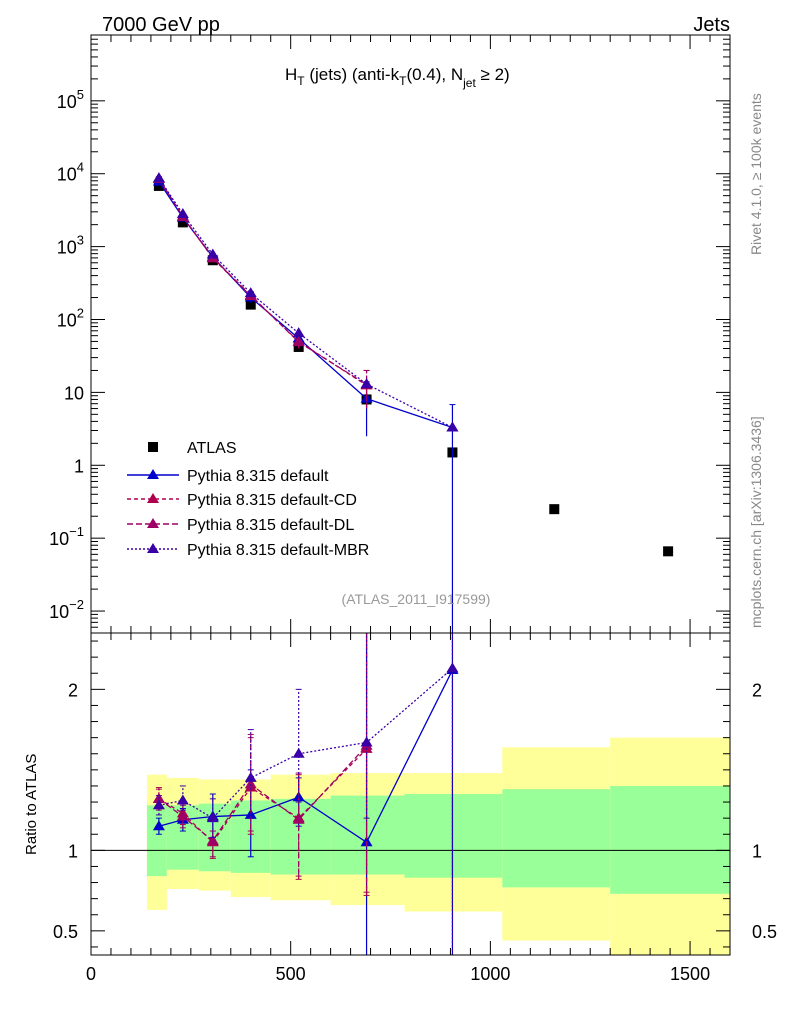  What do you see at coordinates (161, 25) in the screenshot?
I see `header-energy-label: 7000 GeV pp` at bounding box center [161, 25].